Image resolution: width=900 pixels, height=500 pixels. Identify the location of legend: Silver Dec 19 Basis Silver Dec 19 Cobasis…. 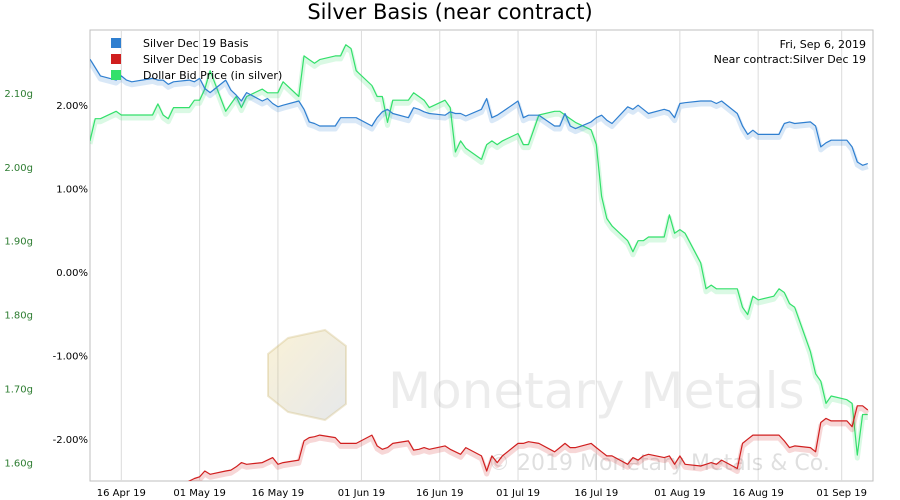
(196, 59).